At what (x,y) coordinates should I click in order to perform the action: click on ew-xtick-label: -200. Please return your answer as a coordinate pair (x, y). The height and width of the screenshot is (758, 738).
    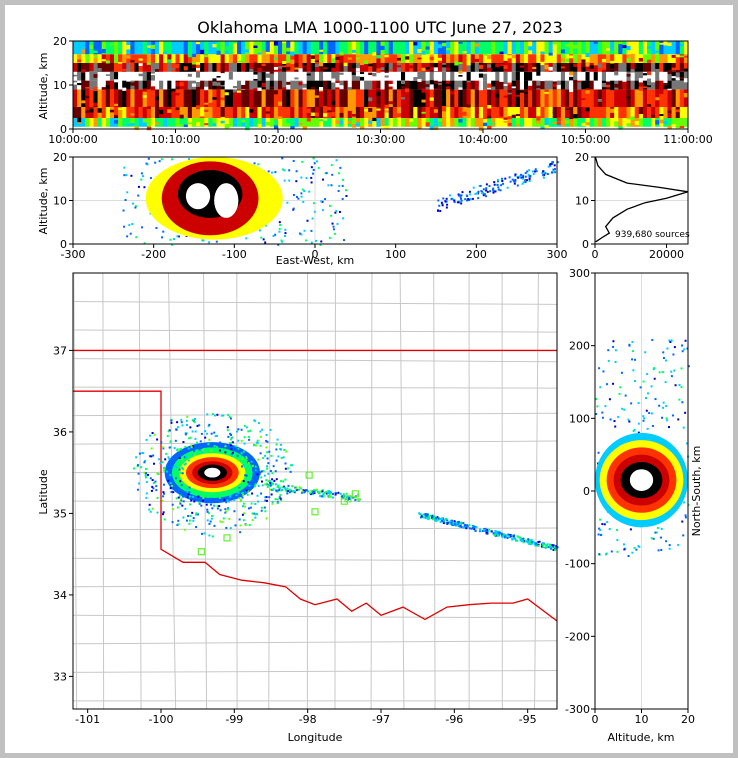
    Looking at the image, I should click on (153, 254).